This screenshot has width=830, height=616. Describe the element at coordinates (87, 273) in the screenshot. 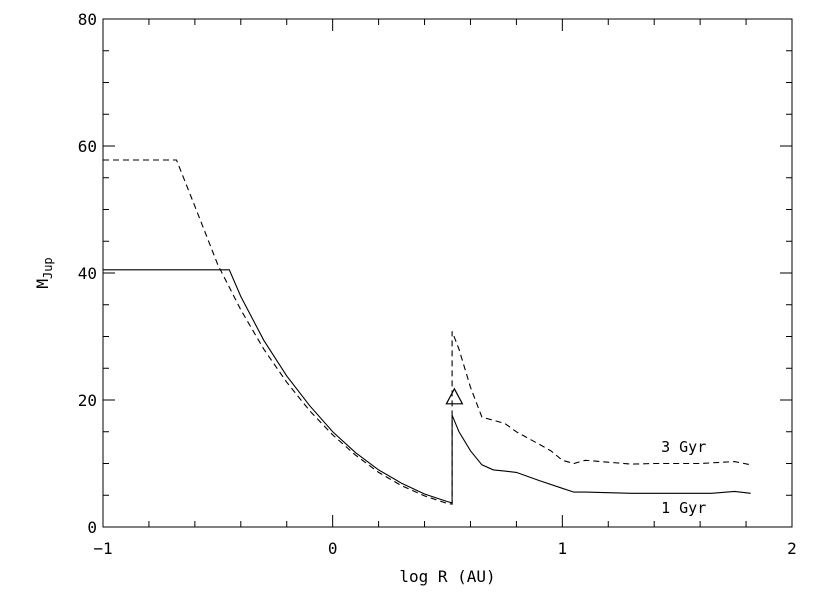

I see `y-tick-label: 40` at that location.